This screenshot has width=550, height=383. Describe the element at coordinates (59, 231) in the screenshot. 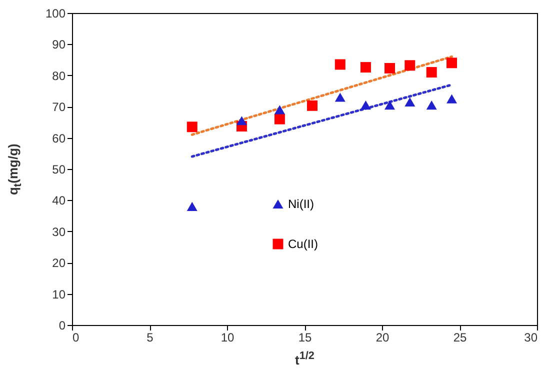

I see `y-tick-label: 30` at that location.